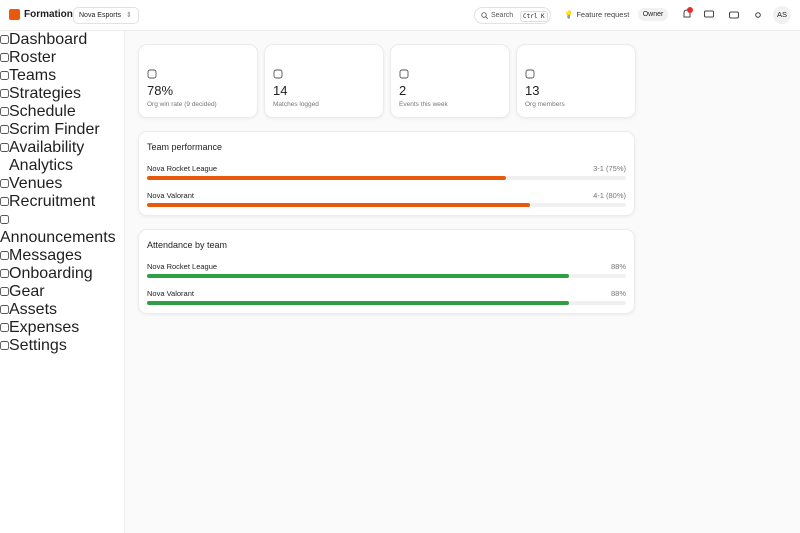 This screenshot has height=533, width=800. Describe the element at coordinates (54, 129) in the screenshot. I see `nav-label: Scrim Finder` at that location.